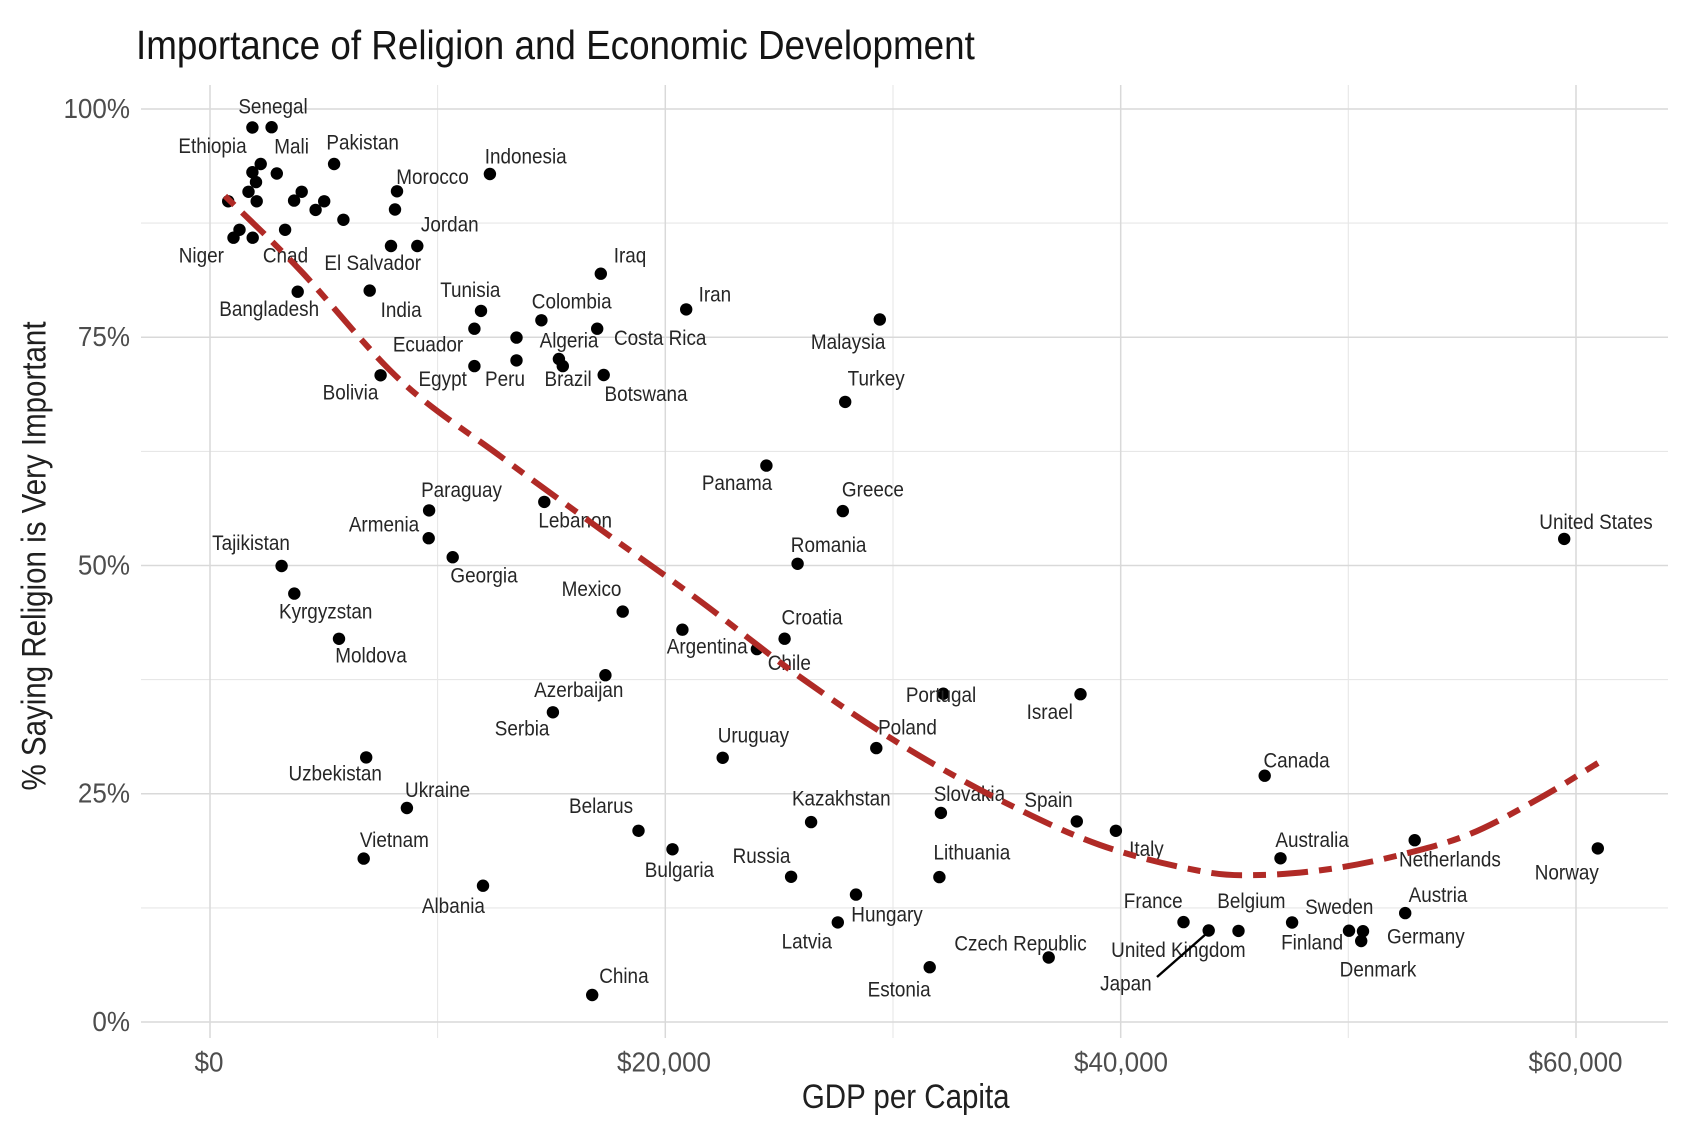  What do you see at coordinates (450, 225) in the screenshot?
I see `svg-text: Jordan` at bounding box center [450, 225].